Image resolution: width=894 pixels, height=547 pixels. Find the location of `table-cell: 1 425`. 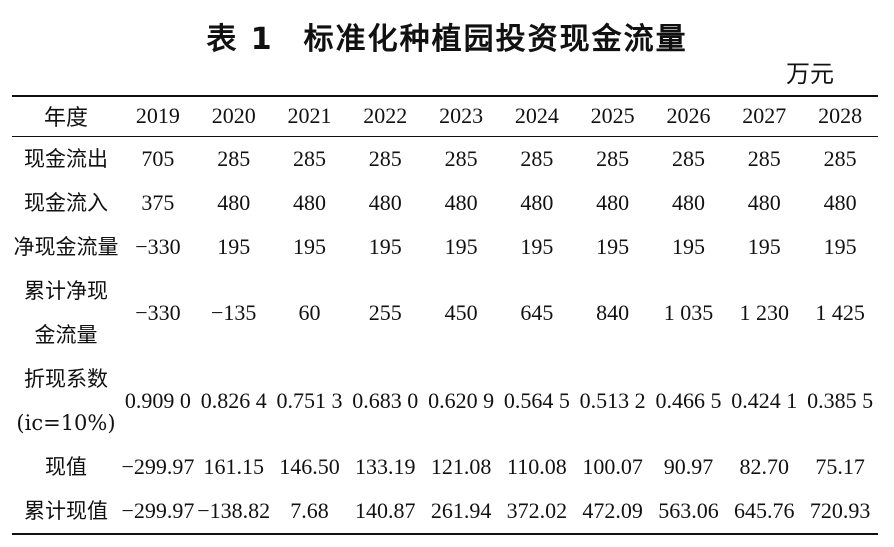

table-cell: 1 425 is located at coordinates (840, 312).